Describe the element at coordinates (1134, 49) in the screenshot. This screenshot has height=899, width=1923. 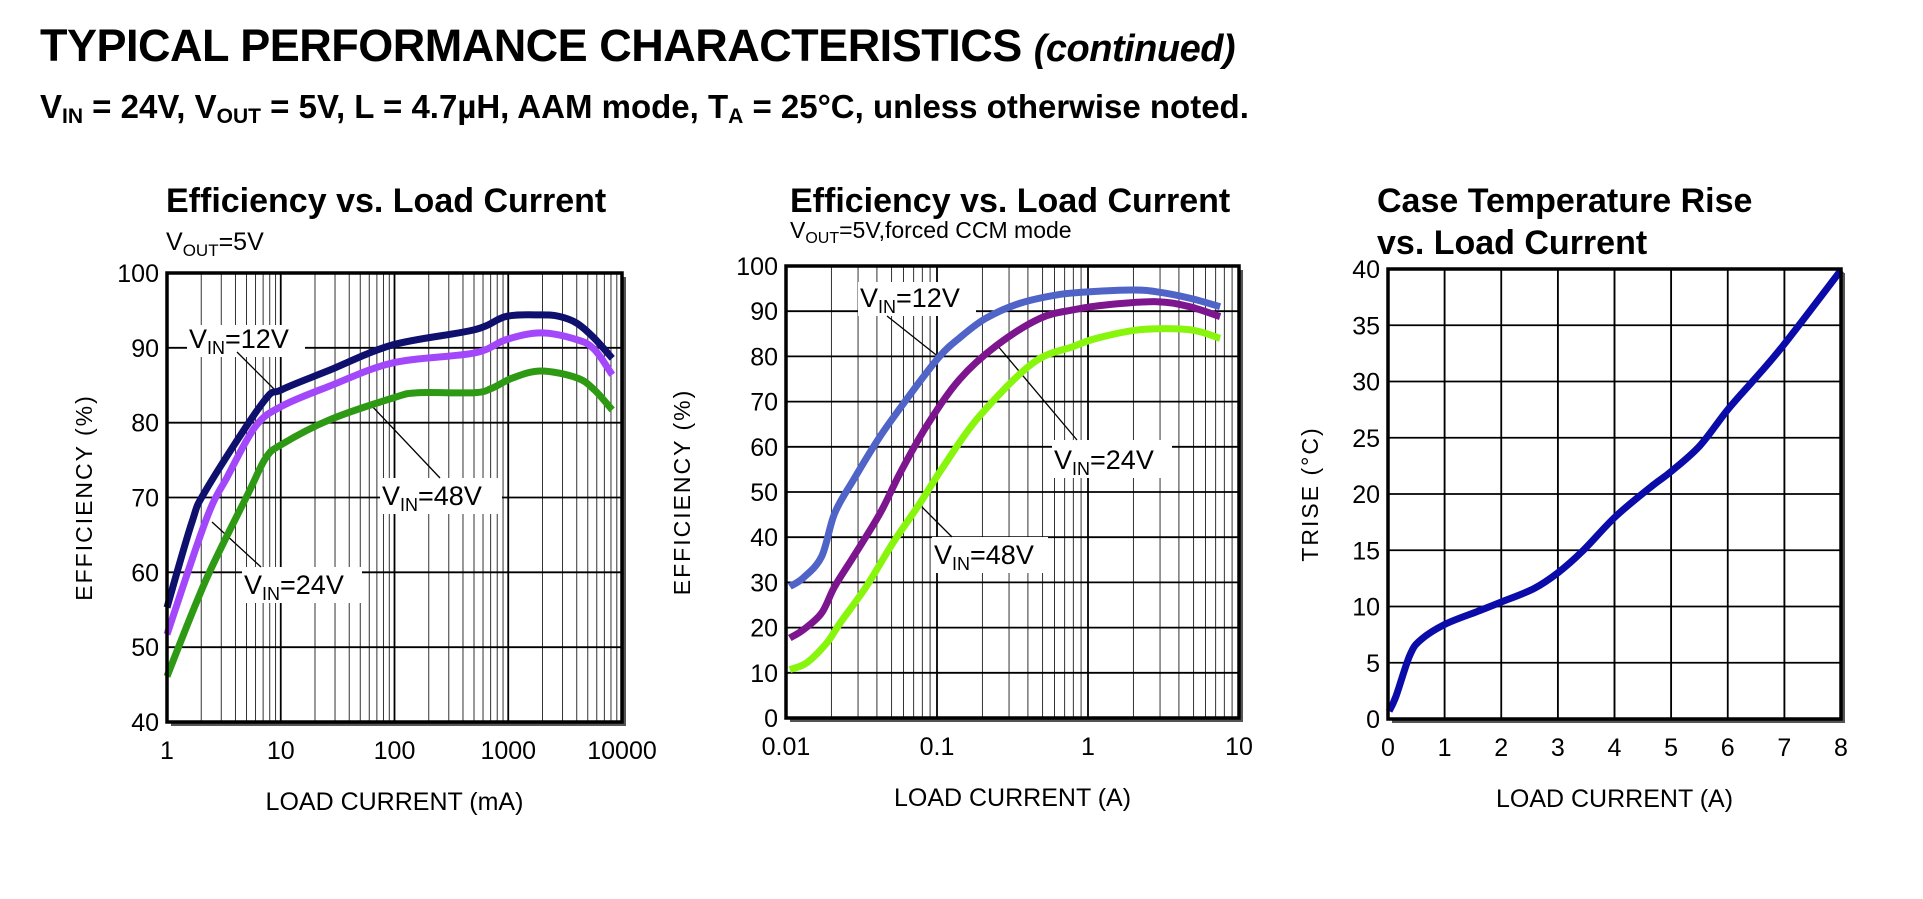
I see `page-title-suffix: (continued)` at that location.